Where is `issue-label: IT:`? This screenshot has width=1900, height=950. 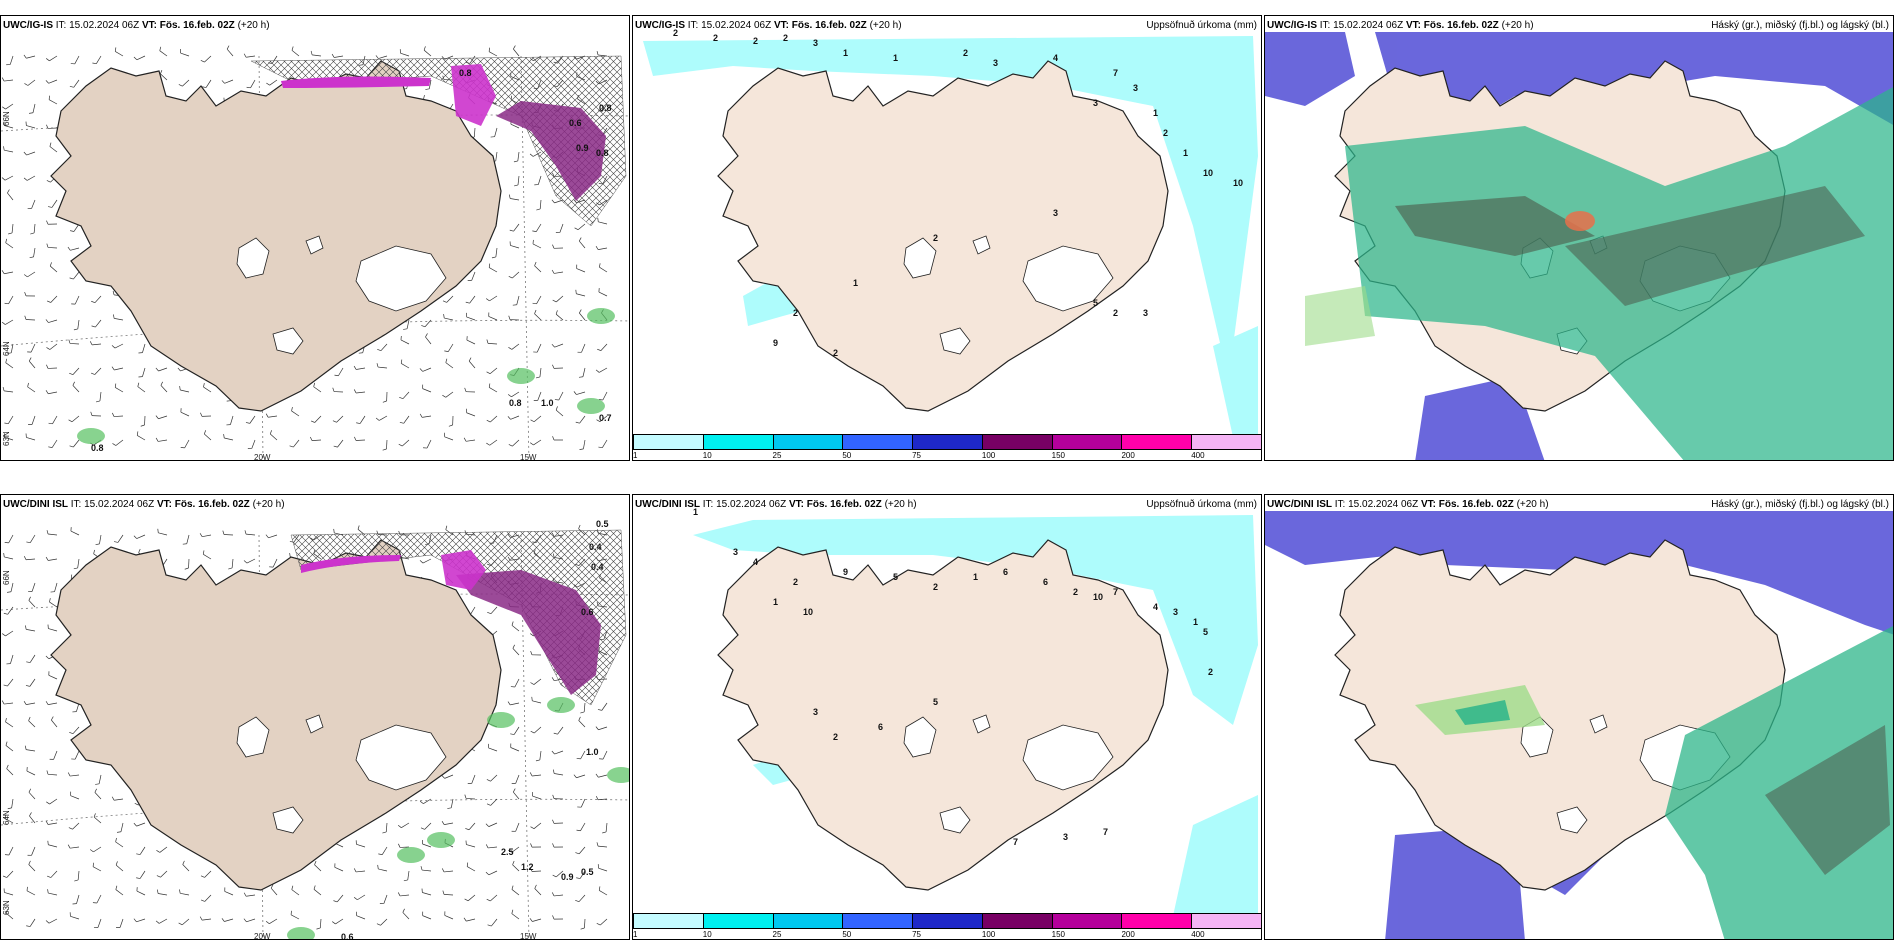 issue-label: IT: is located at coordinates (693, 25).